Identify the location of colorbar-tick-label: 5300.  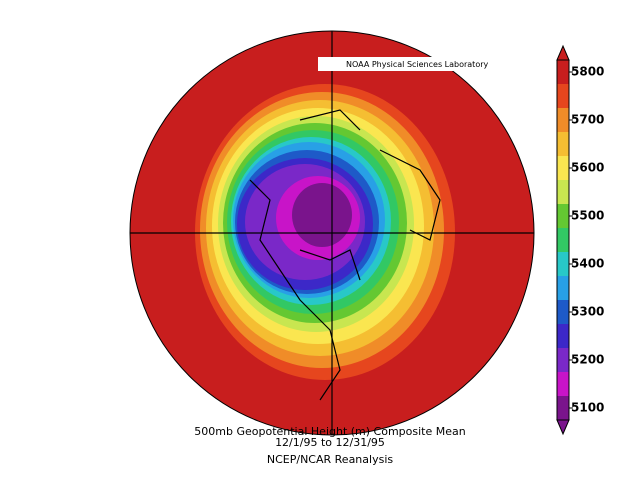
(587, 312).